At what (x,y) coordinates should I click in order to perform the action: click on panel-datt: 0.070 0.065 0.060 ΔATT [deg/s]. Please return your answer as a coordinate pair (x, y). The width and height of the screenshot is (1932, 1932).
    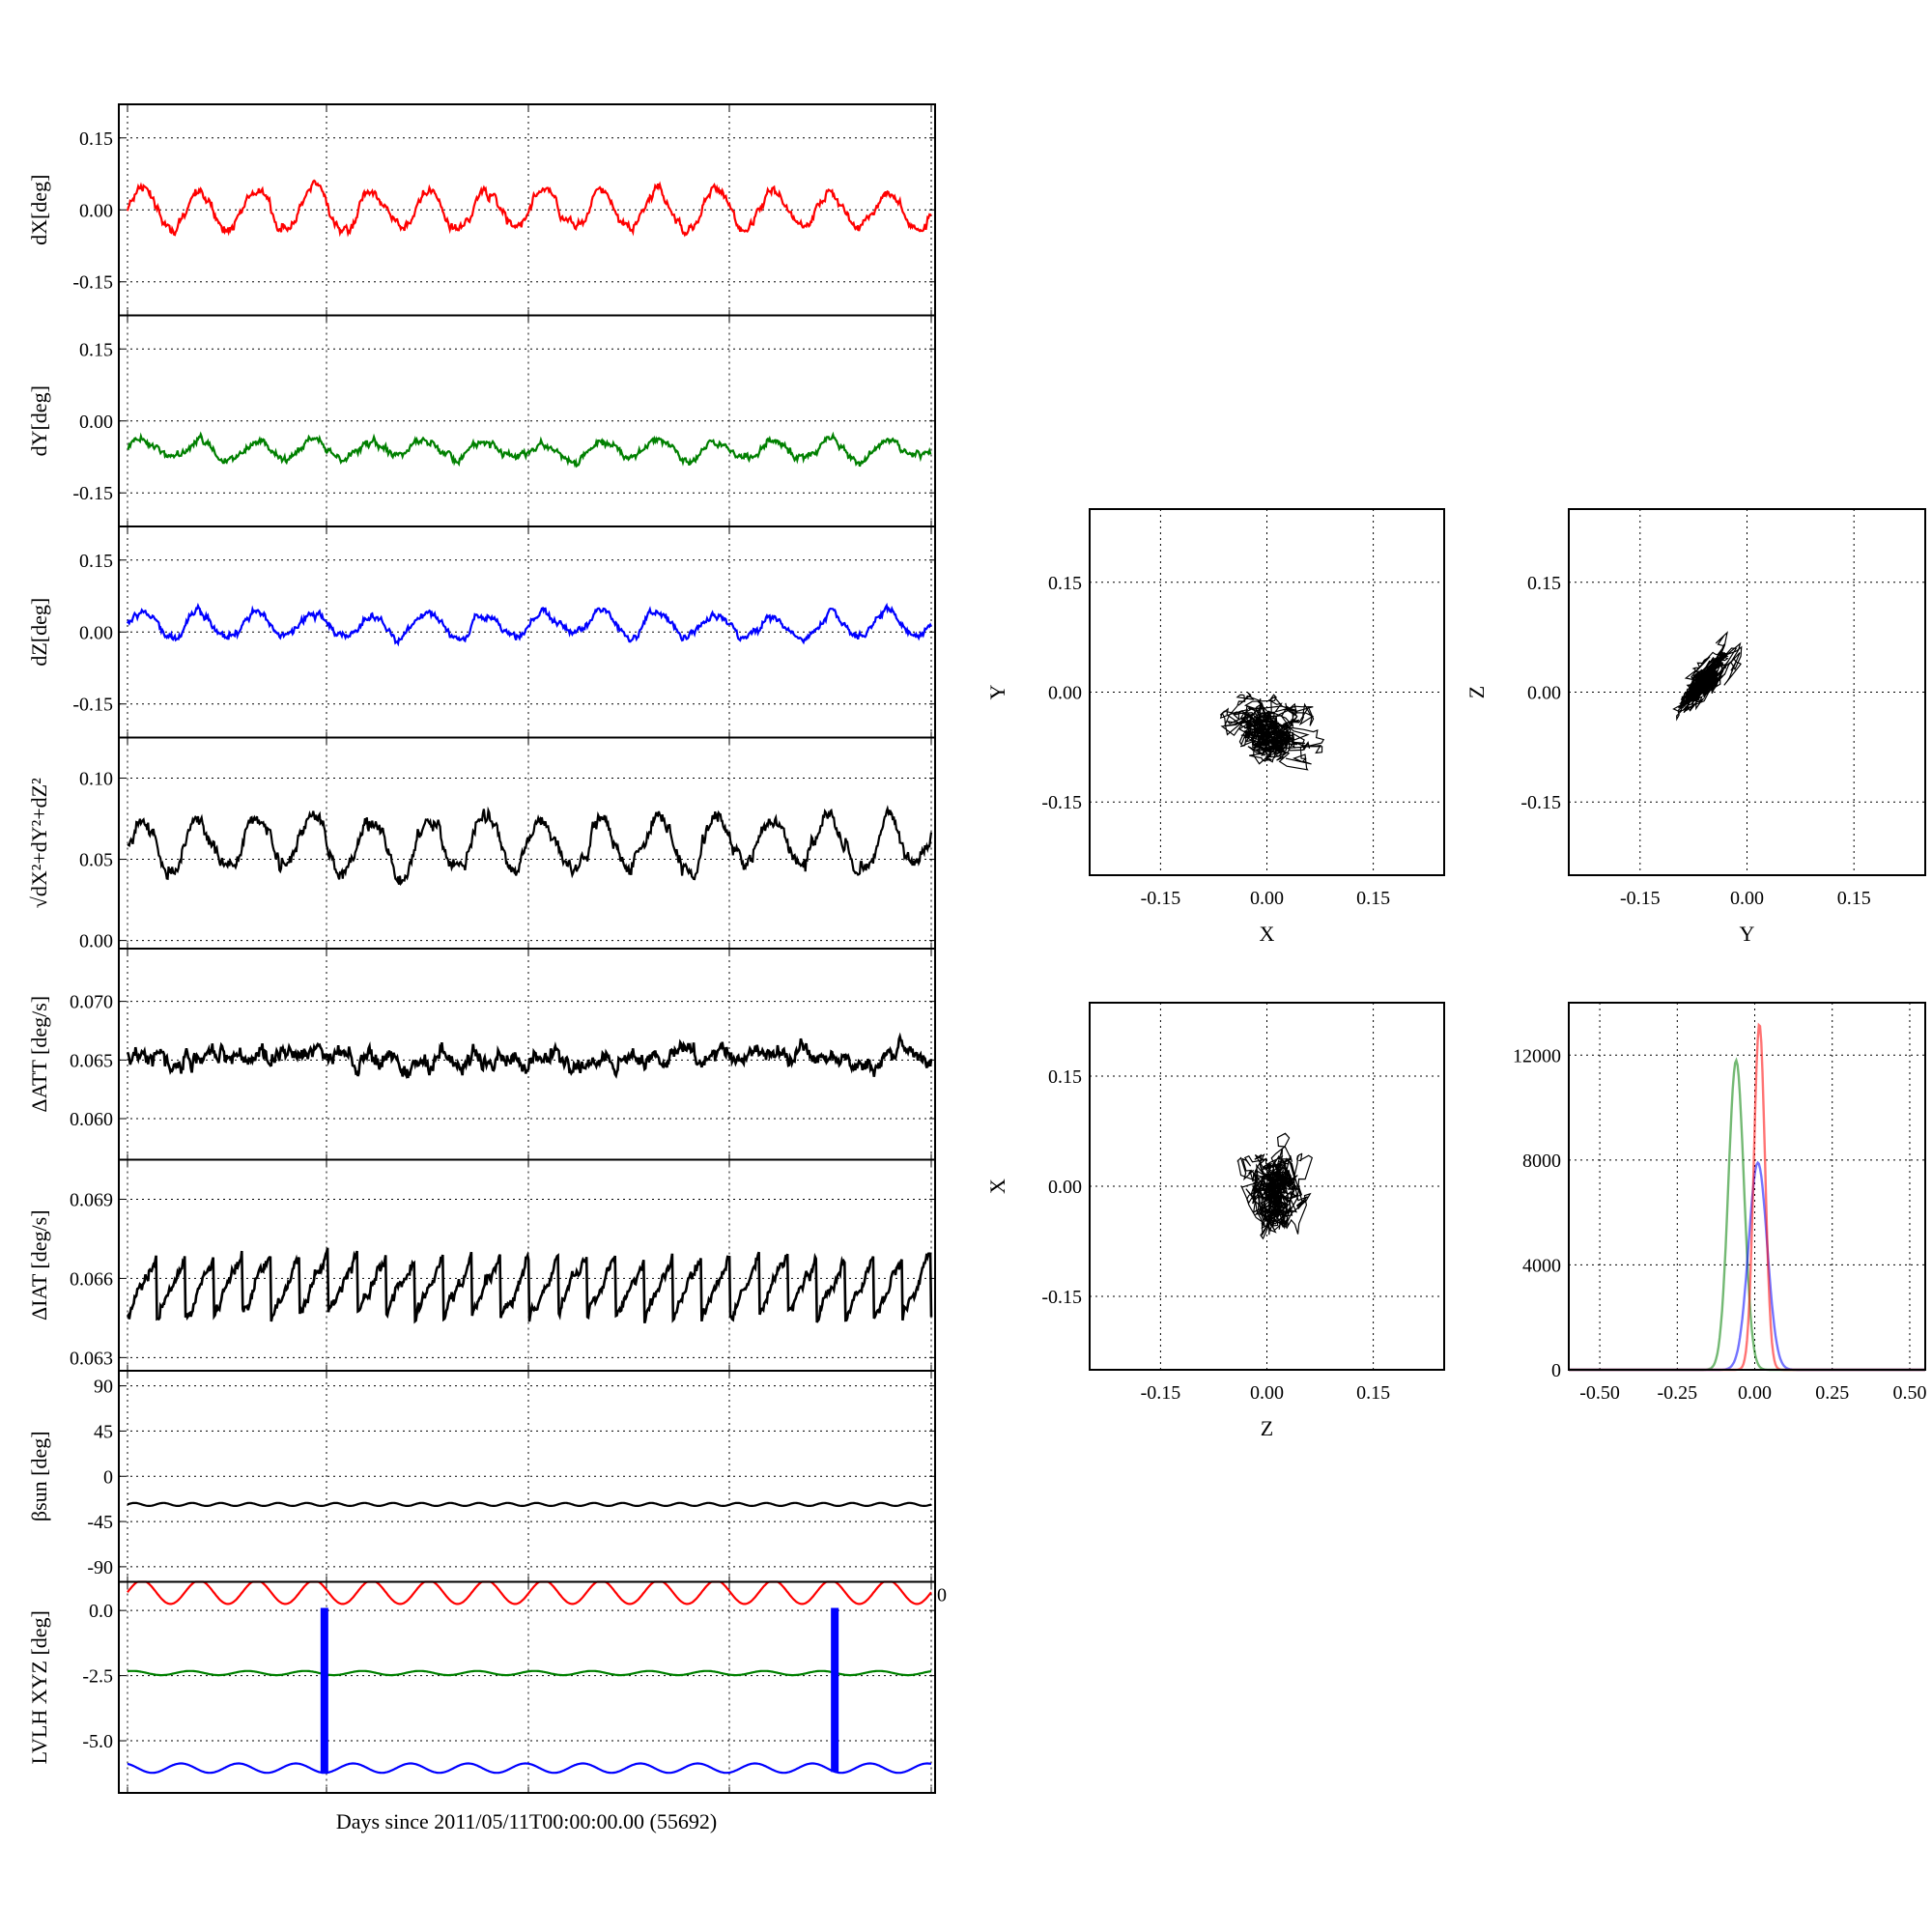
    Looking at the image, I should click on (481, 1054).